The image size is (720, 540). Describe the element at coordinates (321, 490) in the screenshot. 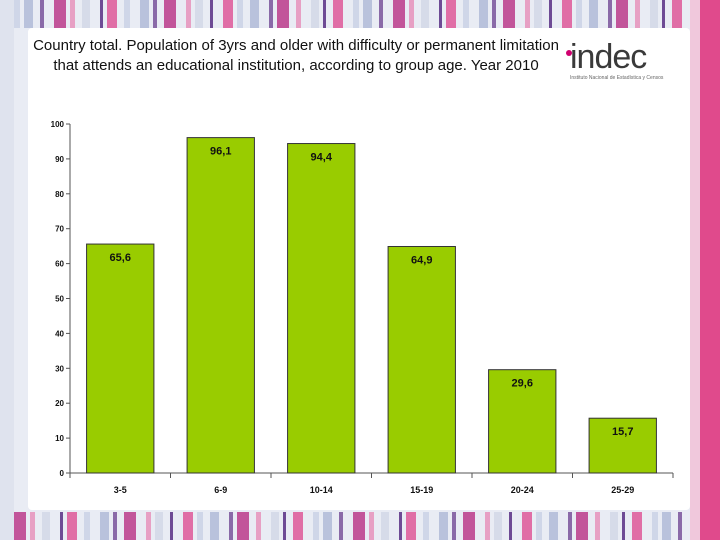

I see `x-category-label: 10-14` at that location.